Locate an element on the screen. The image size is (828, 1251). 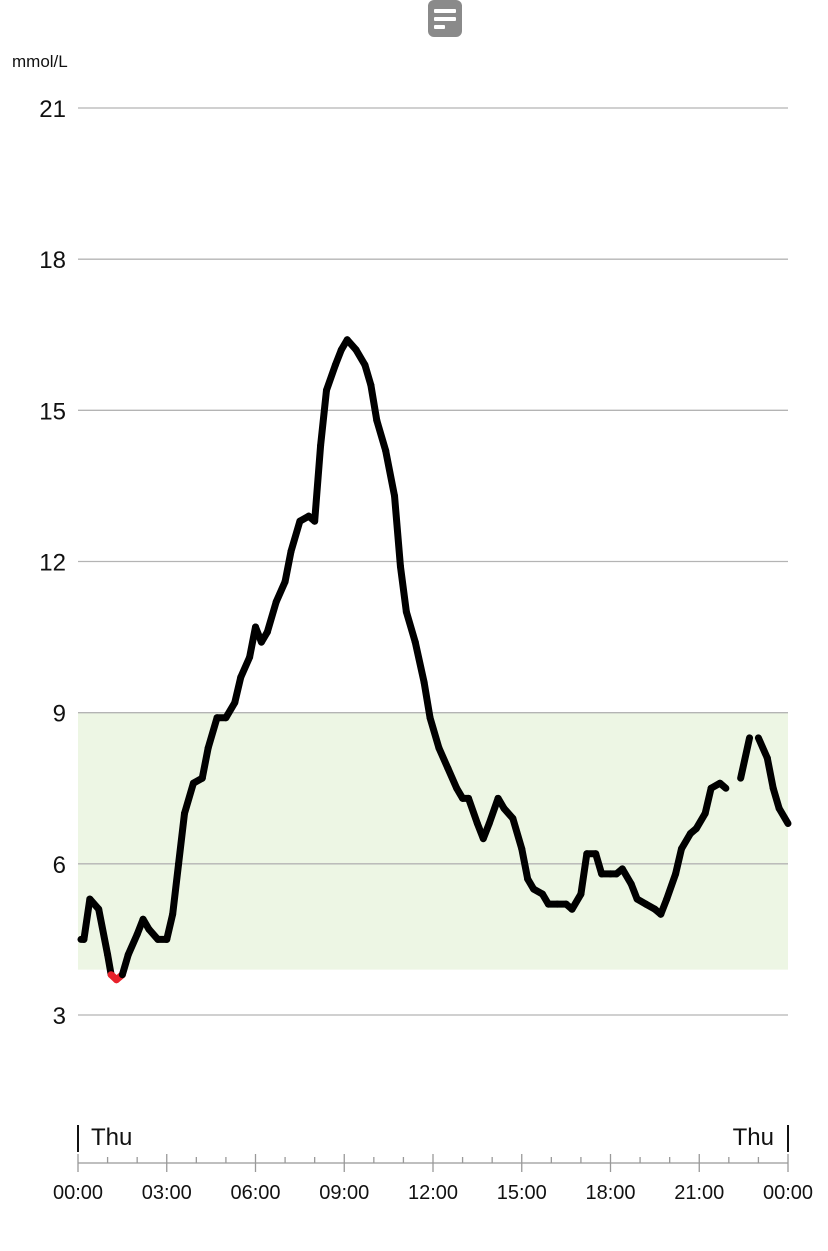
y-axis-unit-label: mmol/L is located at coordinates (40, 61).